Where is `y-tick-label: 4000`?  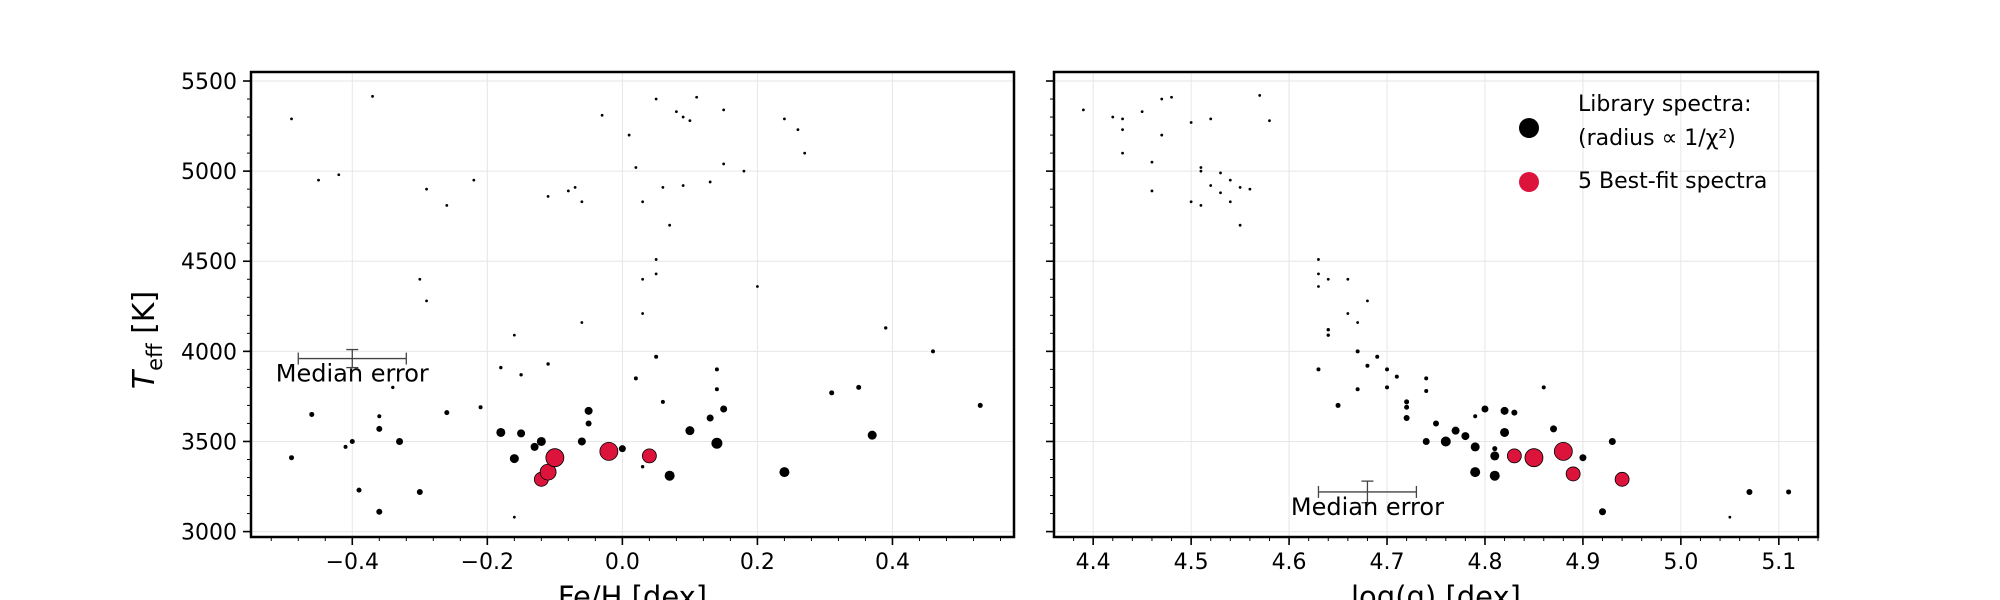 y-tick-label: 4000 is located at coordinates (209, 352).